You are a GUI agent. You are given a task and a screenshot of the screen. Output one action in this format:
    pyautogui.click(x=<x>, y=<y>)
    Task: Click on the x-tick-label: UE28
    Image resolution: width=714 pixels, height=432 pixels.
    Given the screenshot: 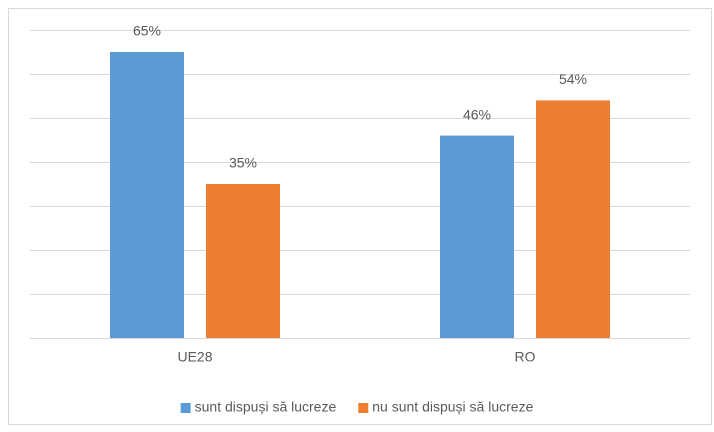 What is the action you would take?
    pyautogui.click(x=194, y=357)
    